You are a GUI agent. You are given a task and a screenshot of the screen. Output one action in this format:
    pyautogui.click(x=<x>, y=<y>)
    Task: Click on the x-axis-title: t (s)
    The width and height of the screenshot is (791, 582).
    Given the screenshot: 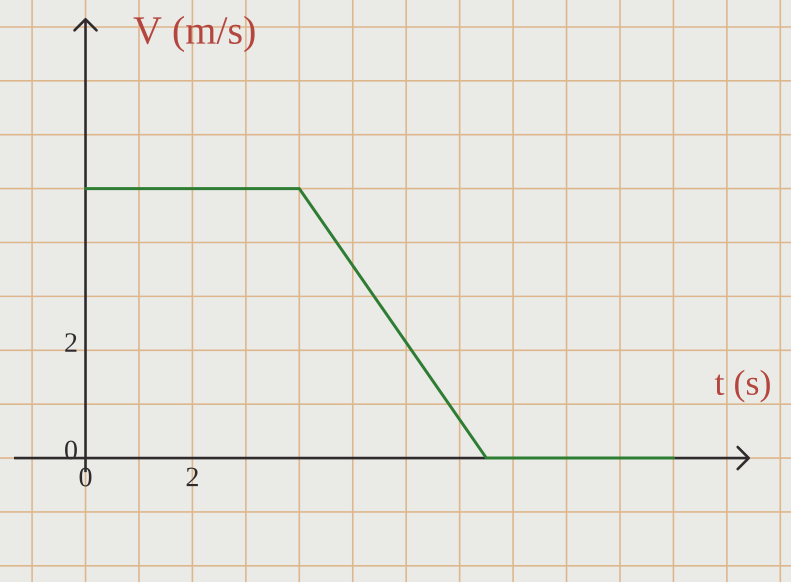 What is the action you would take?
    pyautogui.click(x=742, y=386)
    